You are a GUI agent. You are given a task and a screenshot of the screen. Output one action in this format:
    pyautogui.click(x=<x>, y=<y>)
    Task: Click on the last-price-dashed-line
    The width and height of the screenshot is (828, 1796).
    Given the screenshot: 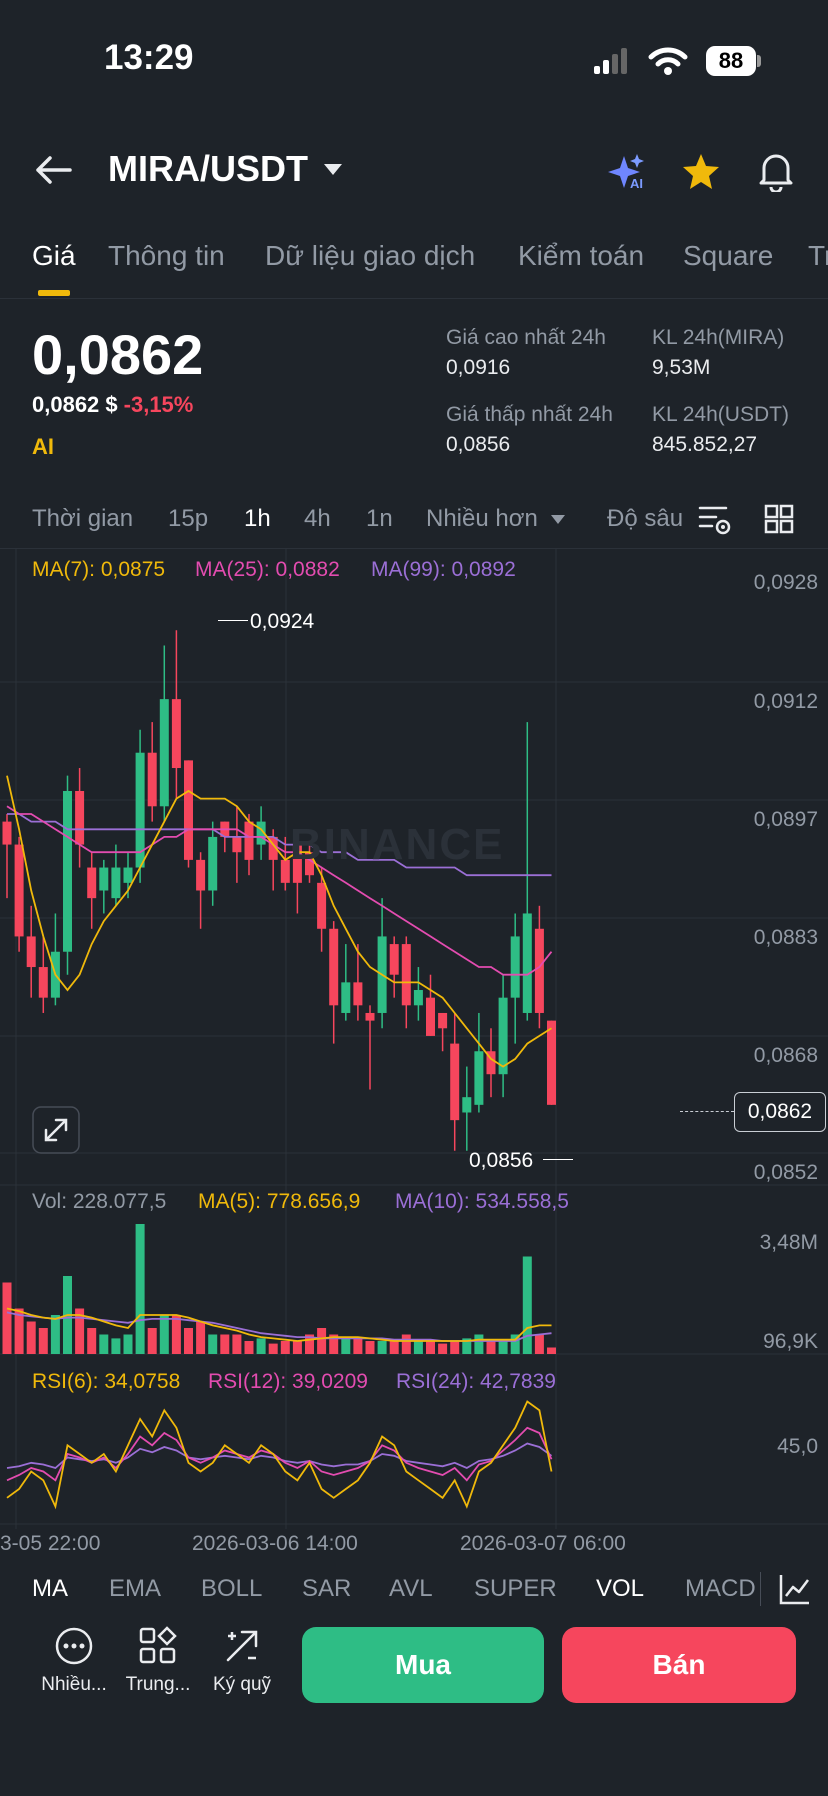 What is the action you would take?
    pyautogui.click(x=707, y=1111)
    